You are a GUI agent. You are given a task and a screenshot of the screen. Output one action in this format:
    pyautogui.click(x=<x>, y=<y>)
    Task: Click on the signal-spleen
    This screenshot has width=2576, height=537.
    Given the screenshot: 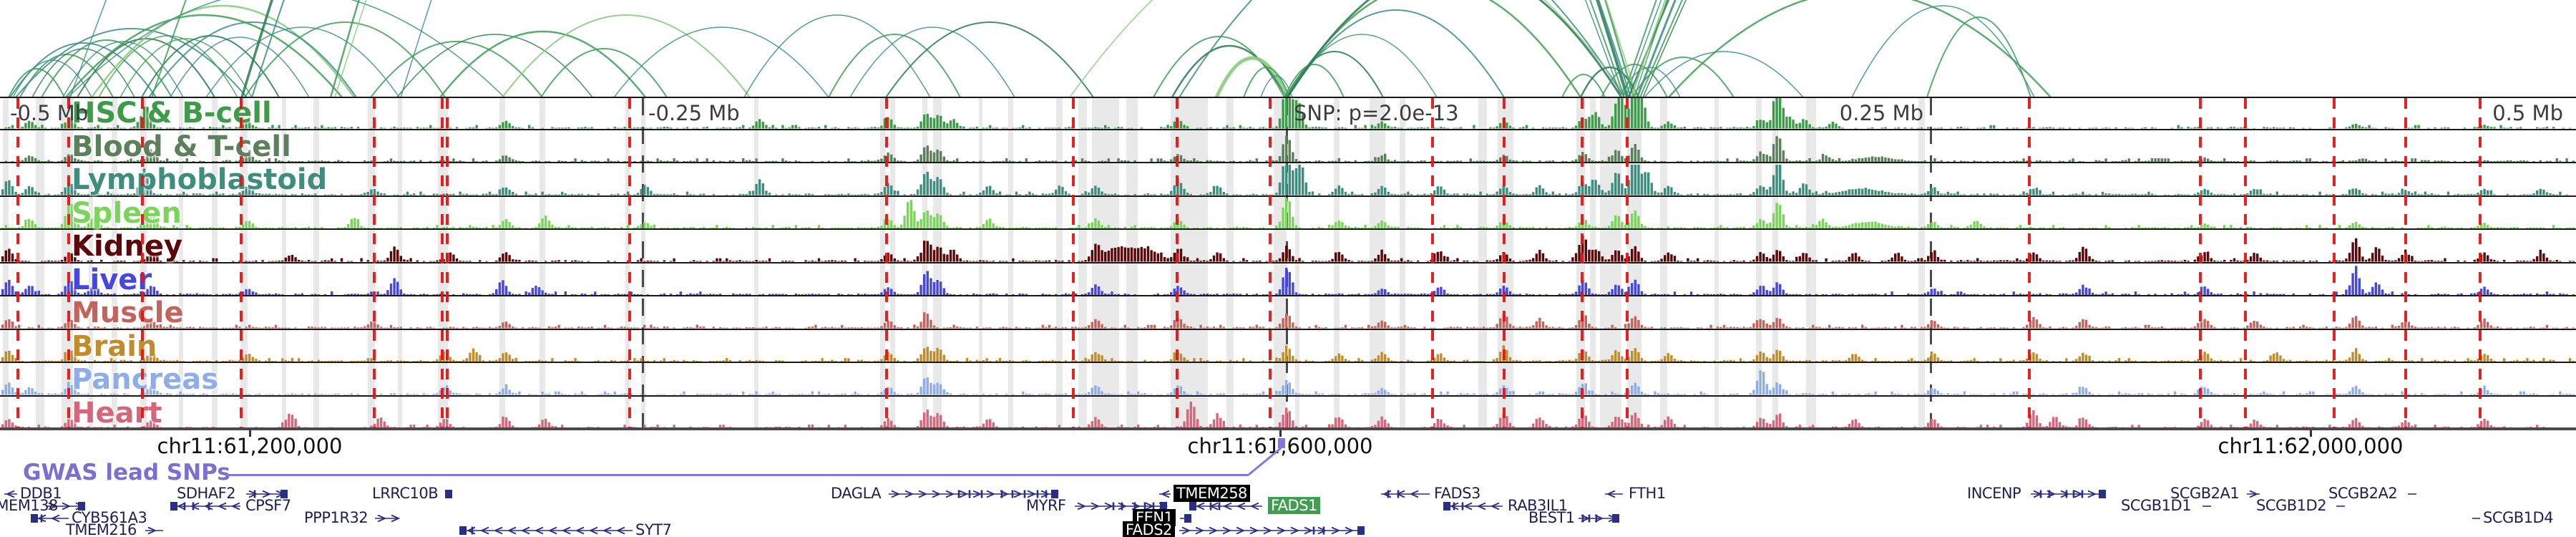 What is the action you would take?
    pyautogui.click(x=1288, y=213)
    